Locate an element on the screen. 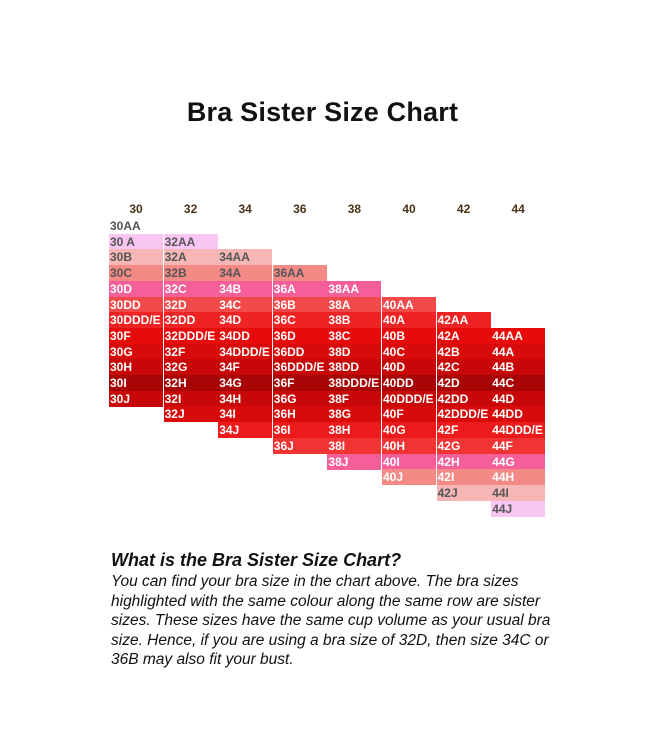 The height and width of the screenshot is (734, 658). size-cell-30h: 30H is located at coordinates (136, 367).